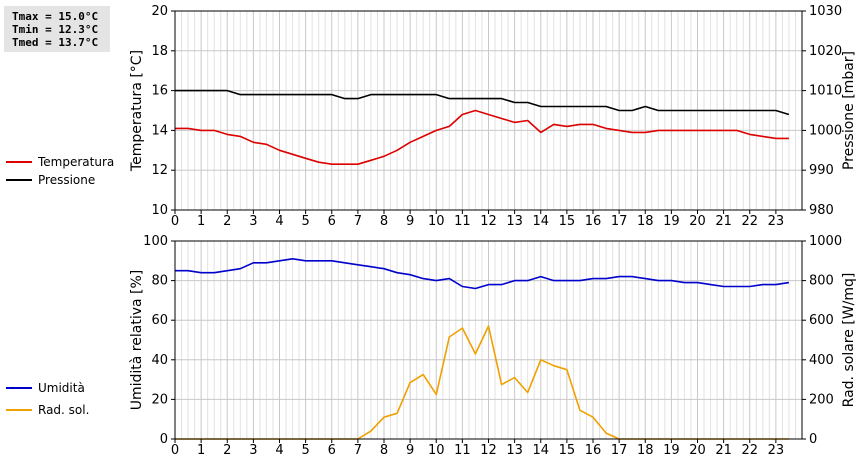  Describe the element at coordinates (175, 450) in the screenshot. I see `panel2-x-tick-label: 0` at that location.